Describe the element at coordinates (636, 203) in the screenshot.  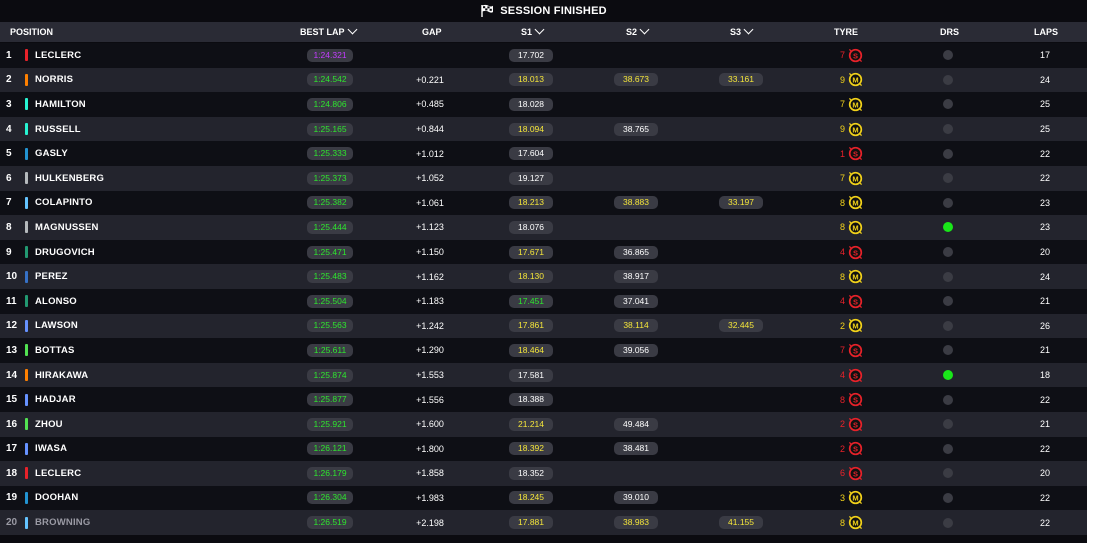
I see `s2-cell: 38.883` at that location.